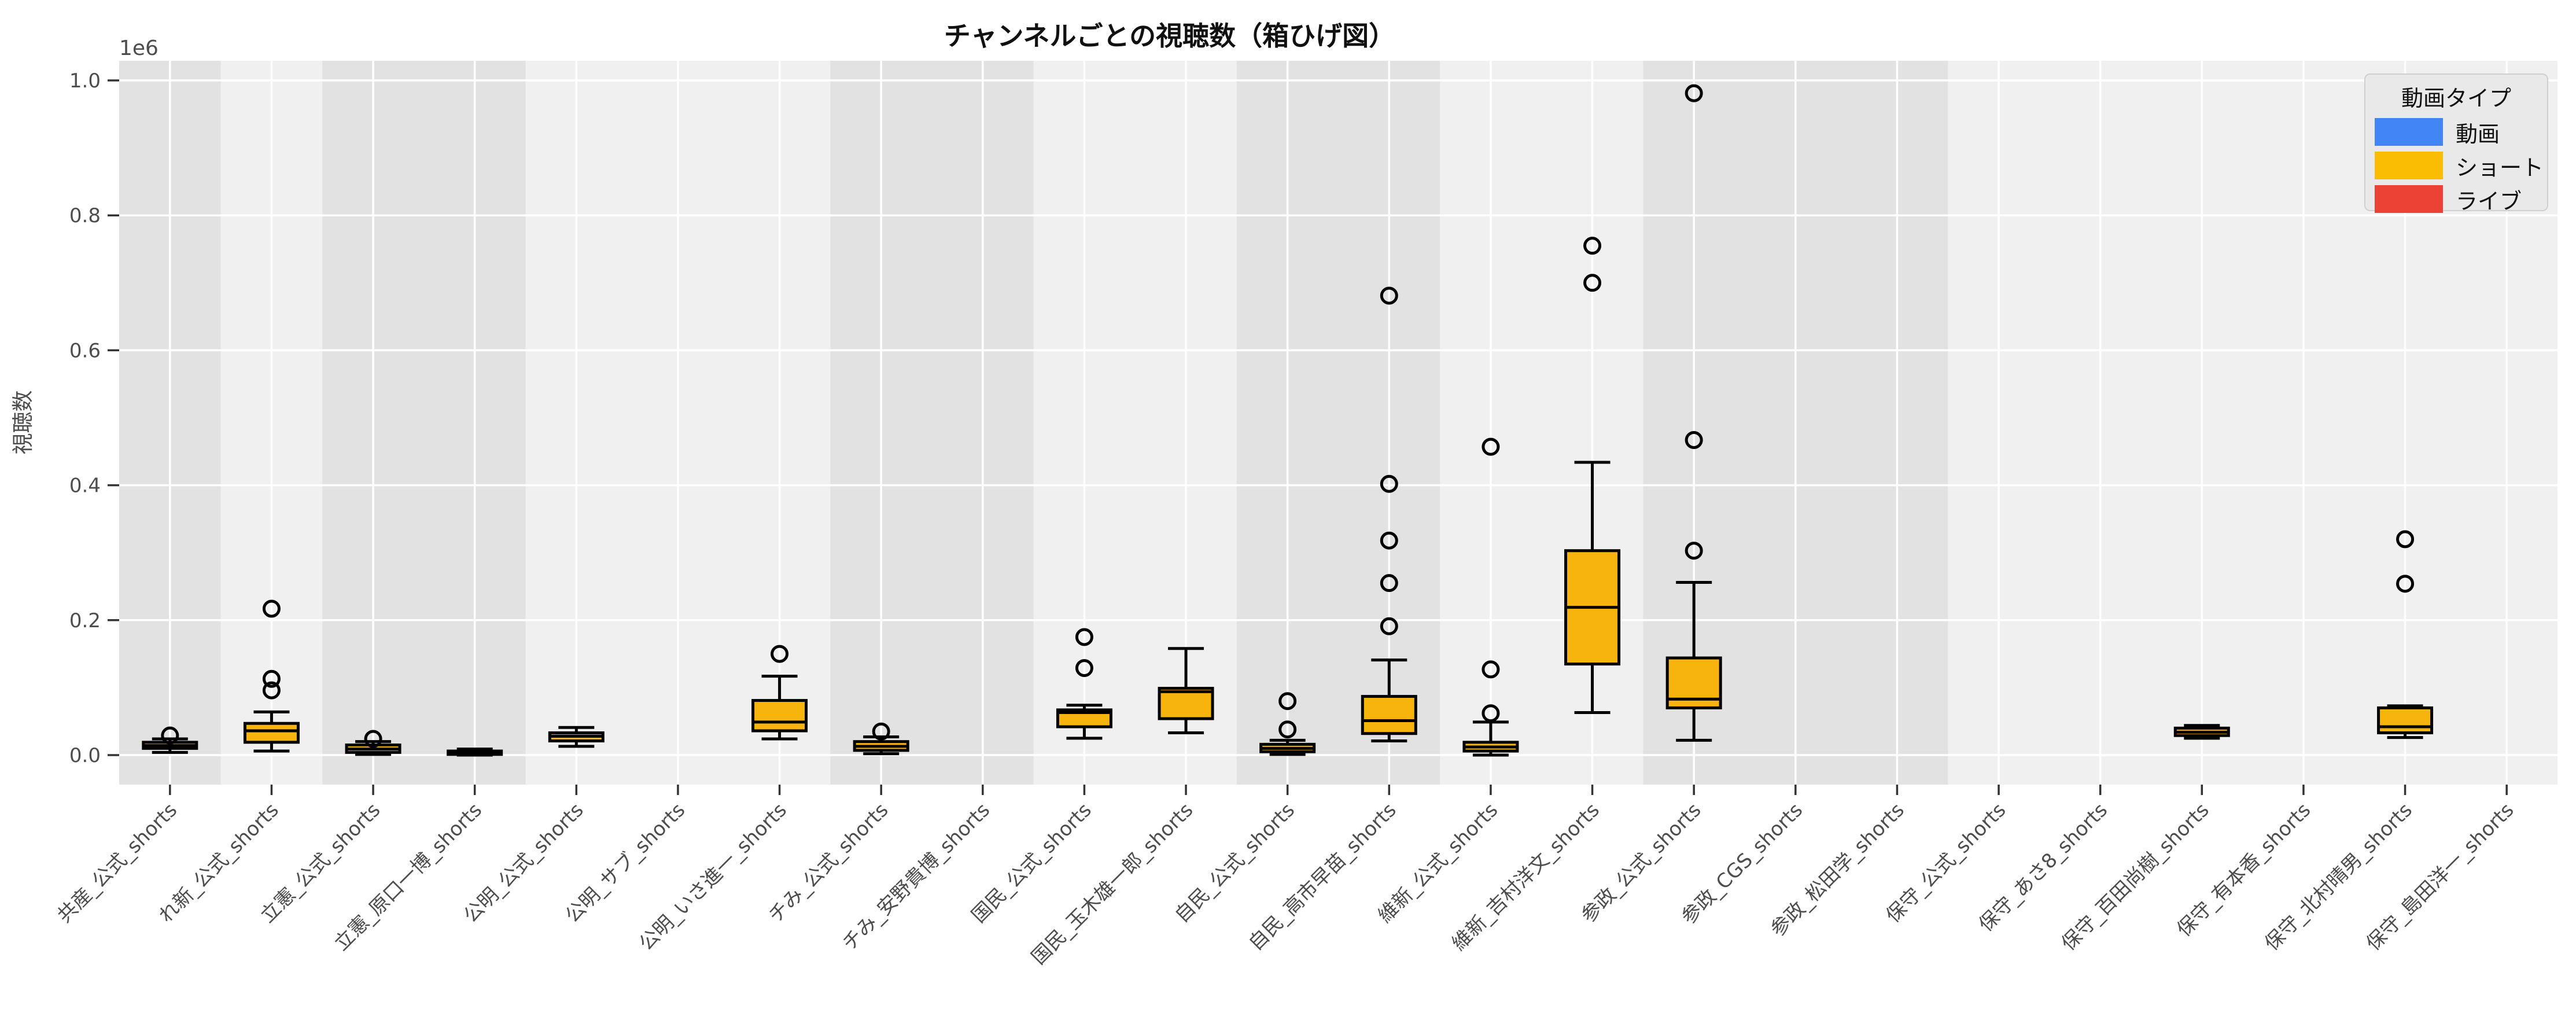 The image size is (2576, 1023). What do you see at coordinates (475, 753) in the screenshot?
I see `boxplot-立憲_原口一博_shorts` at bounding box center [475, 753].